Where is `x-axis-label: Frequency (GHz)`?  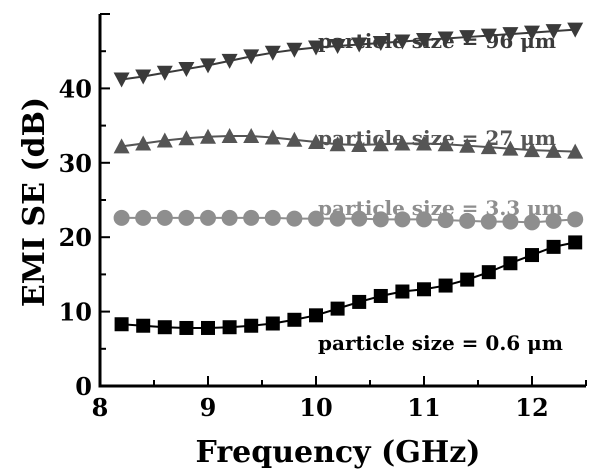
x-axis-label: Frequency (GHz) is located at coordinates (338, 452).